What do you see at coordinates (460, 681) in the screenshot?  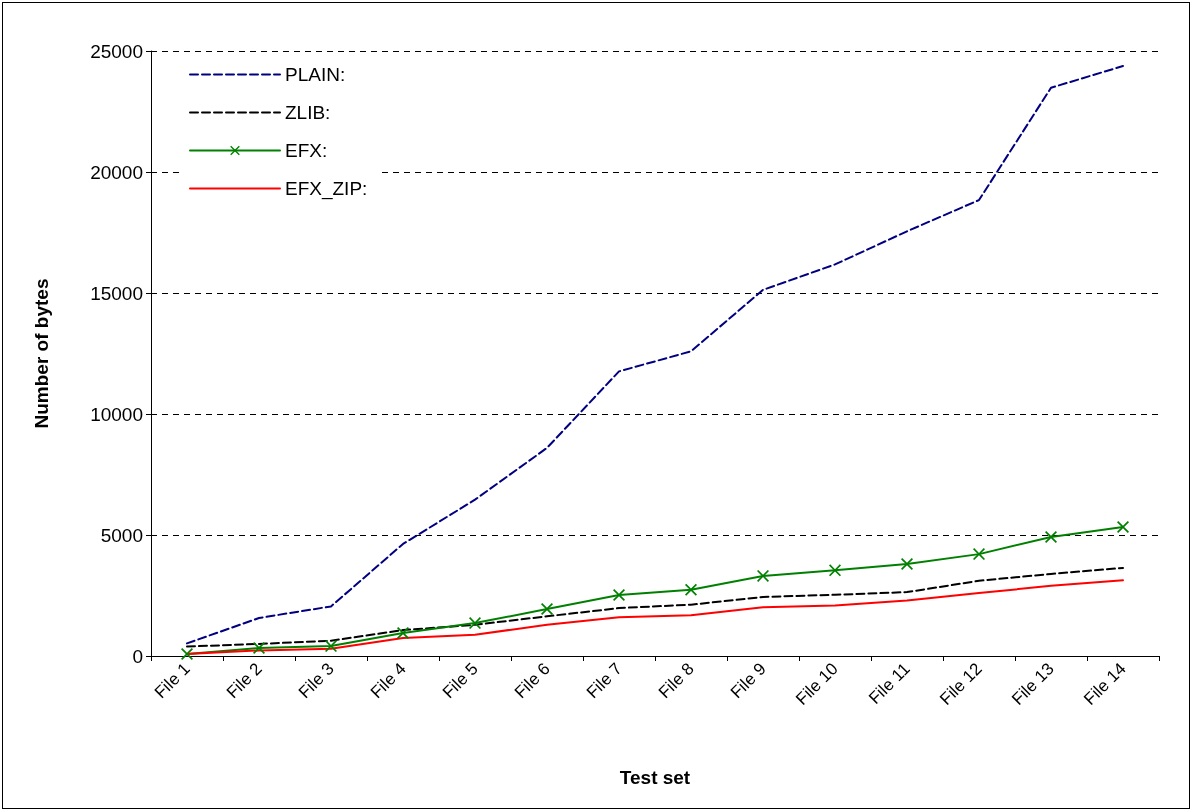 I see `x-tick-label: File 5` at bounding box center [460, 681].